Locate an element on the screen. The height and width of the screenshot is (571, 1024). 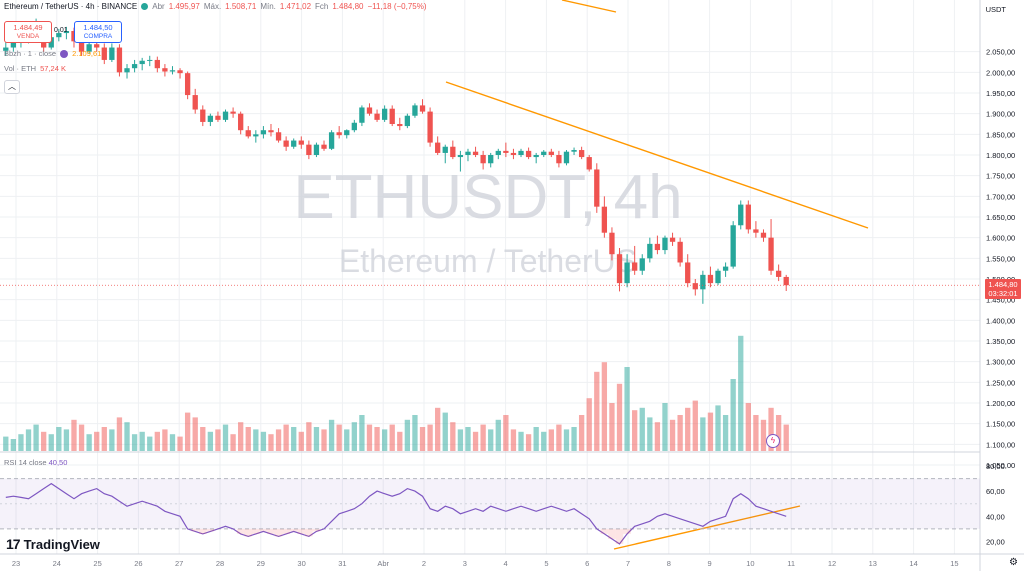
time-tick-label: 14 is located at coordinates (913, 563).